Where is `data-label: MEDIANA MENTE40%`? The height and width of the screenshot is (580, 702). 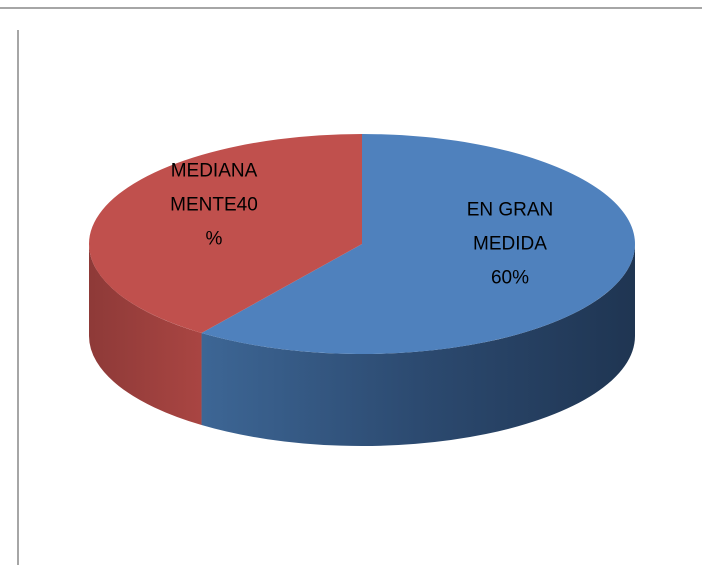 data-label: MEDIANA MENTE40% is located at coordinates (214, 205).